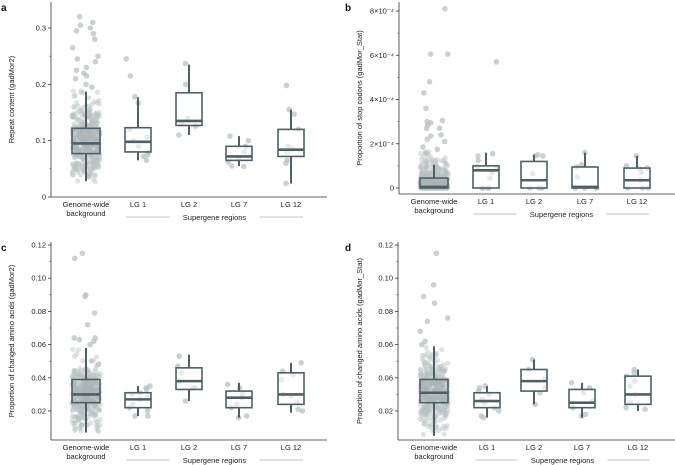 Image resolution: width=675 pixels, height=465 pixels. I want to click on group-label: Supergene regions, so click(562, 214).